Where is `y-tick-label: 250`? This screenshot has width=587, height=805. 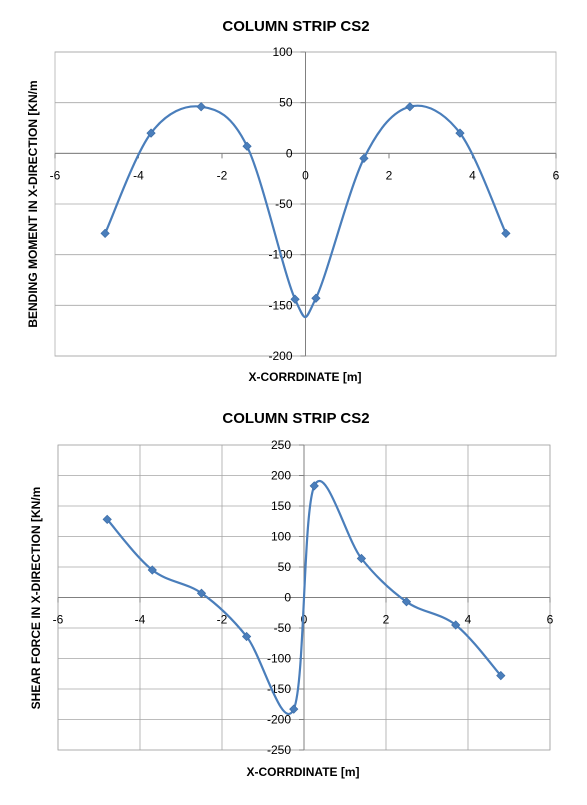 y-tick-label: 250 is located at coordinates (281, 445).